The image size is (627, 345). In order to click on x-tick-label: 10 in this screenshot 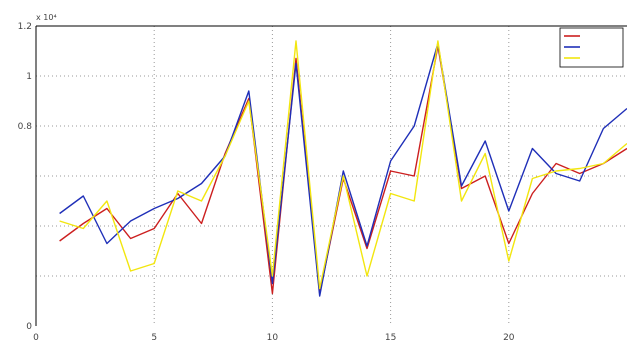, I will do `click(273, 338)`.